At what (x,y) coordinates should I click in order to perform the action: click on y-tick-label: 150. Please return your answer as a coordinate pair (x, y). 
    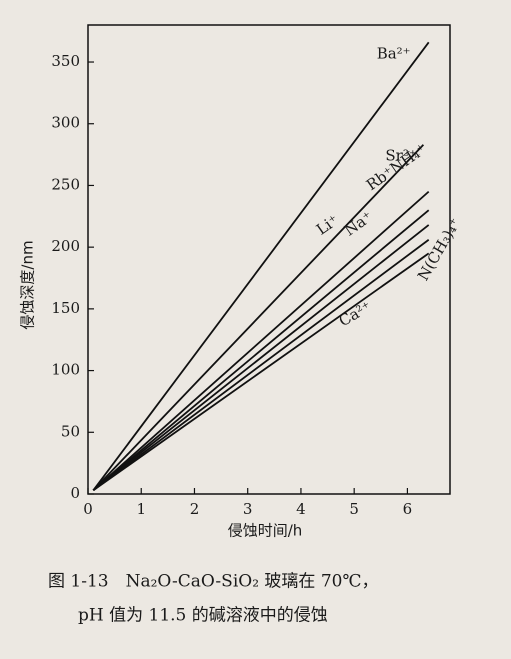
    Looking at the image, I should click on (65, 308).